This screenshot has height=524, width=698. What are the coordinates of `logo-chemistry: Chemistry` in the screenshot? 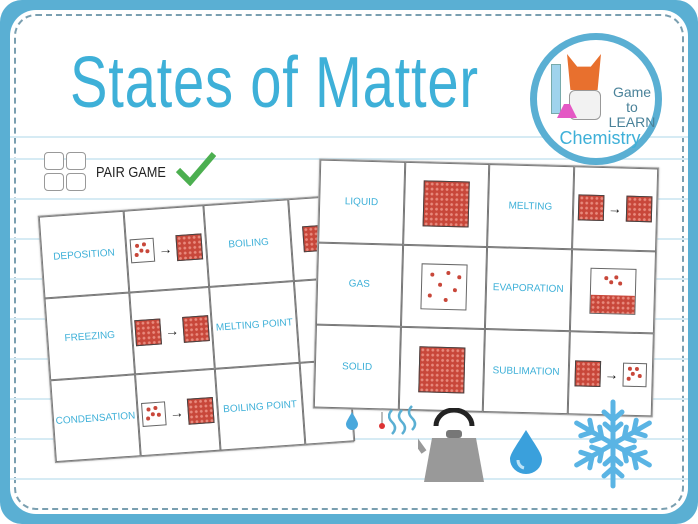 It's located at (600, 138).